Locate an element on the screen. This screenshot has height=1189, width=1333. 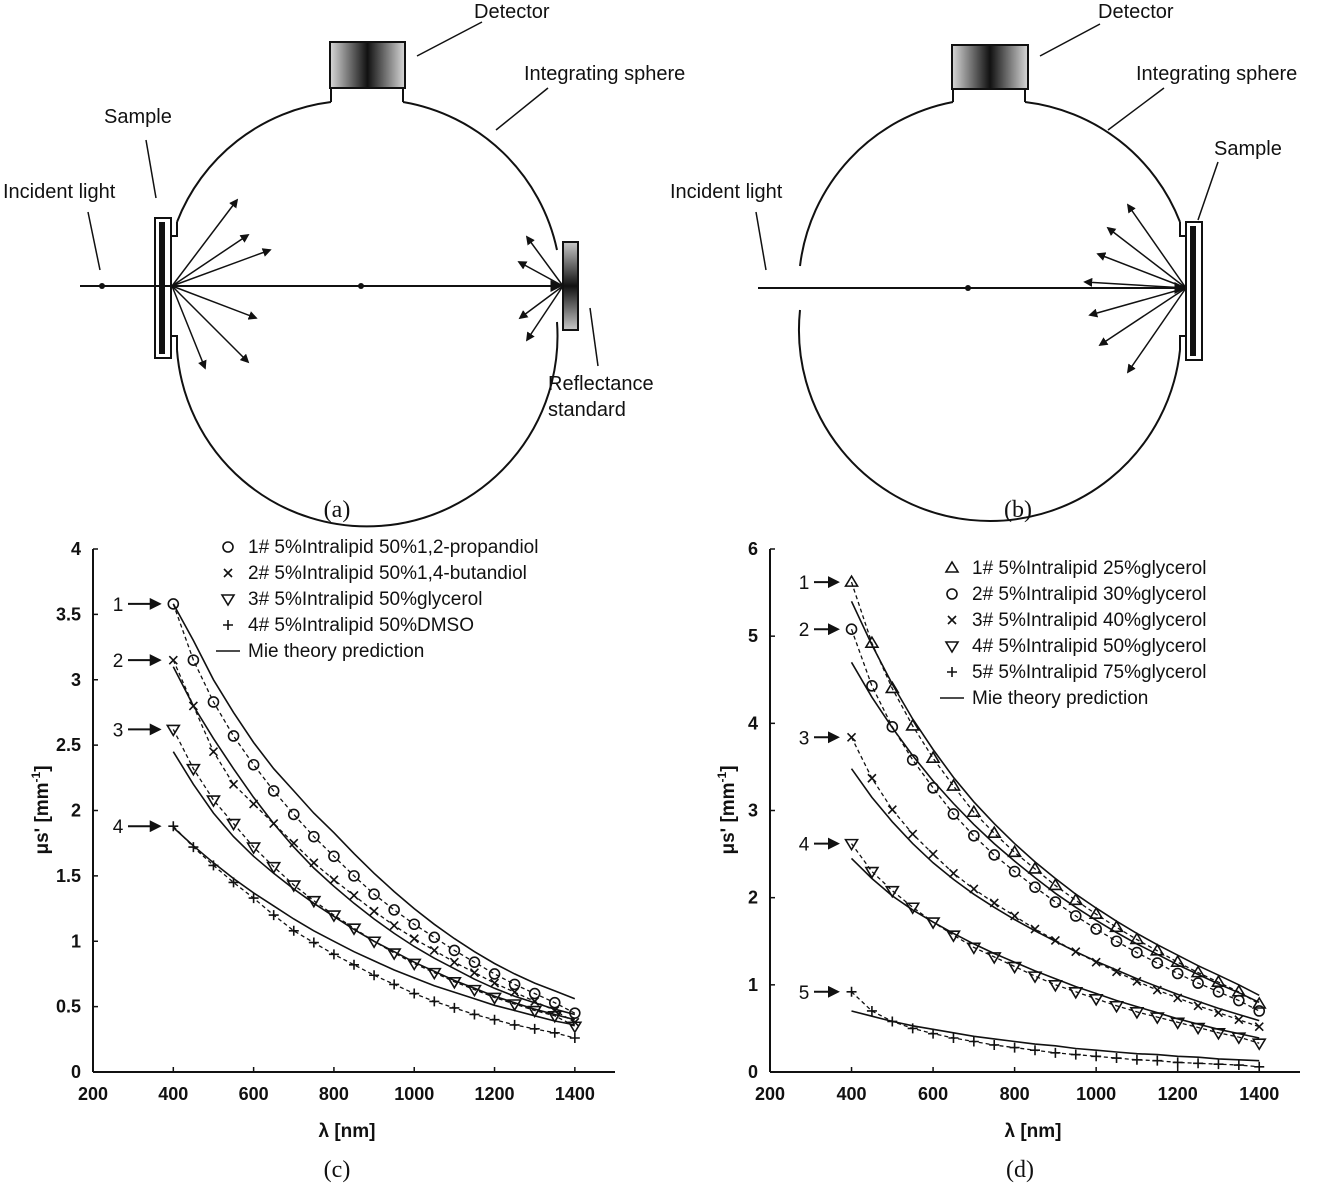
x-tick-label: 1400 is located at coordinates (1259, 1094).